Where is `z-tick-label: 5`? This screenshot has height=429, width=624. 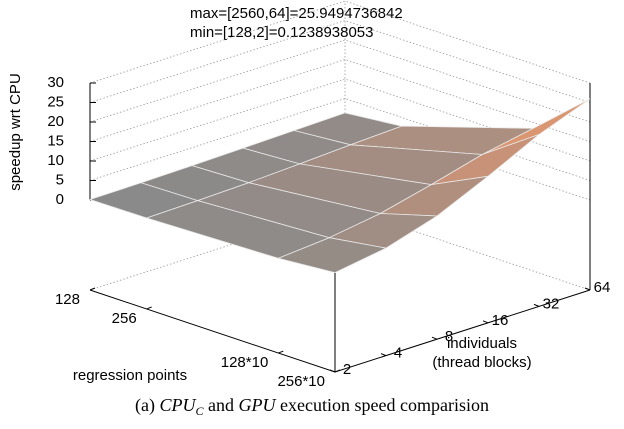
z-tick-label: 5 is located at coordinates (60, 179).